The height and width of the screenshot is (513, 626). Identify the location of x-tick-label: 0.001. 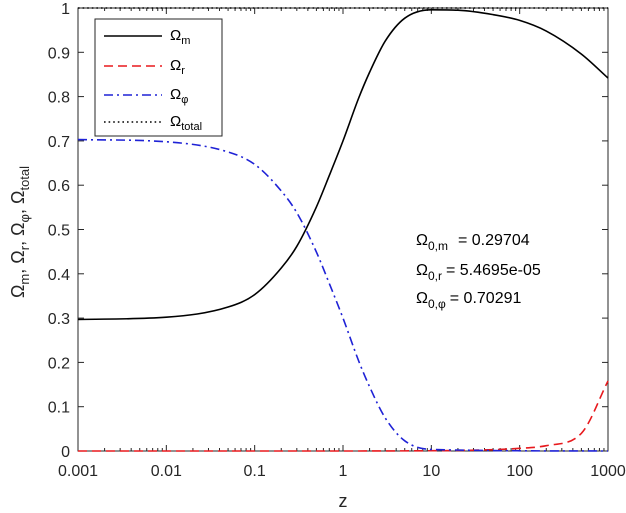
(78, 471).